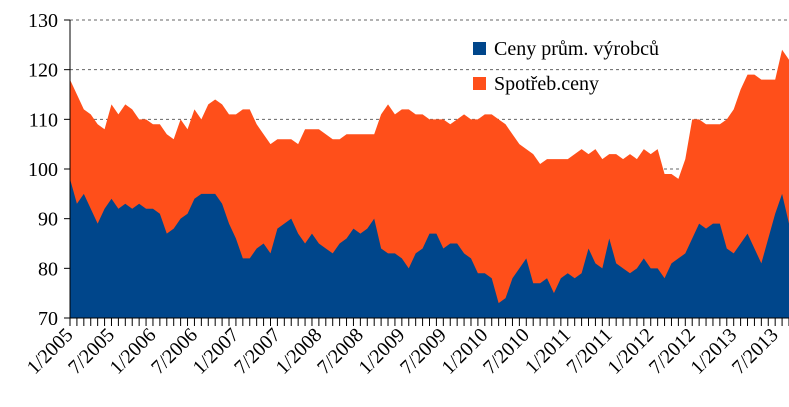 This screenshot has height=407, width=789. I want to click on x-tick-label: 7/2006, so click(174, 351).